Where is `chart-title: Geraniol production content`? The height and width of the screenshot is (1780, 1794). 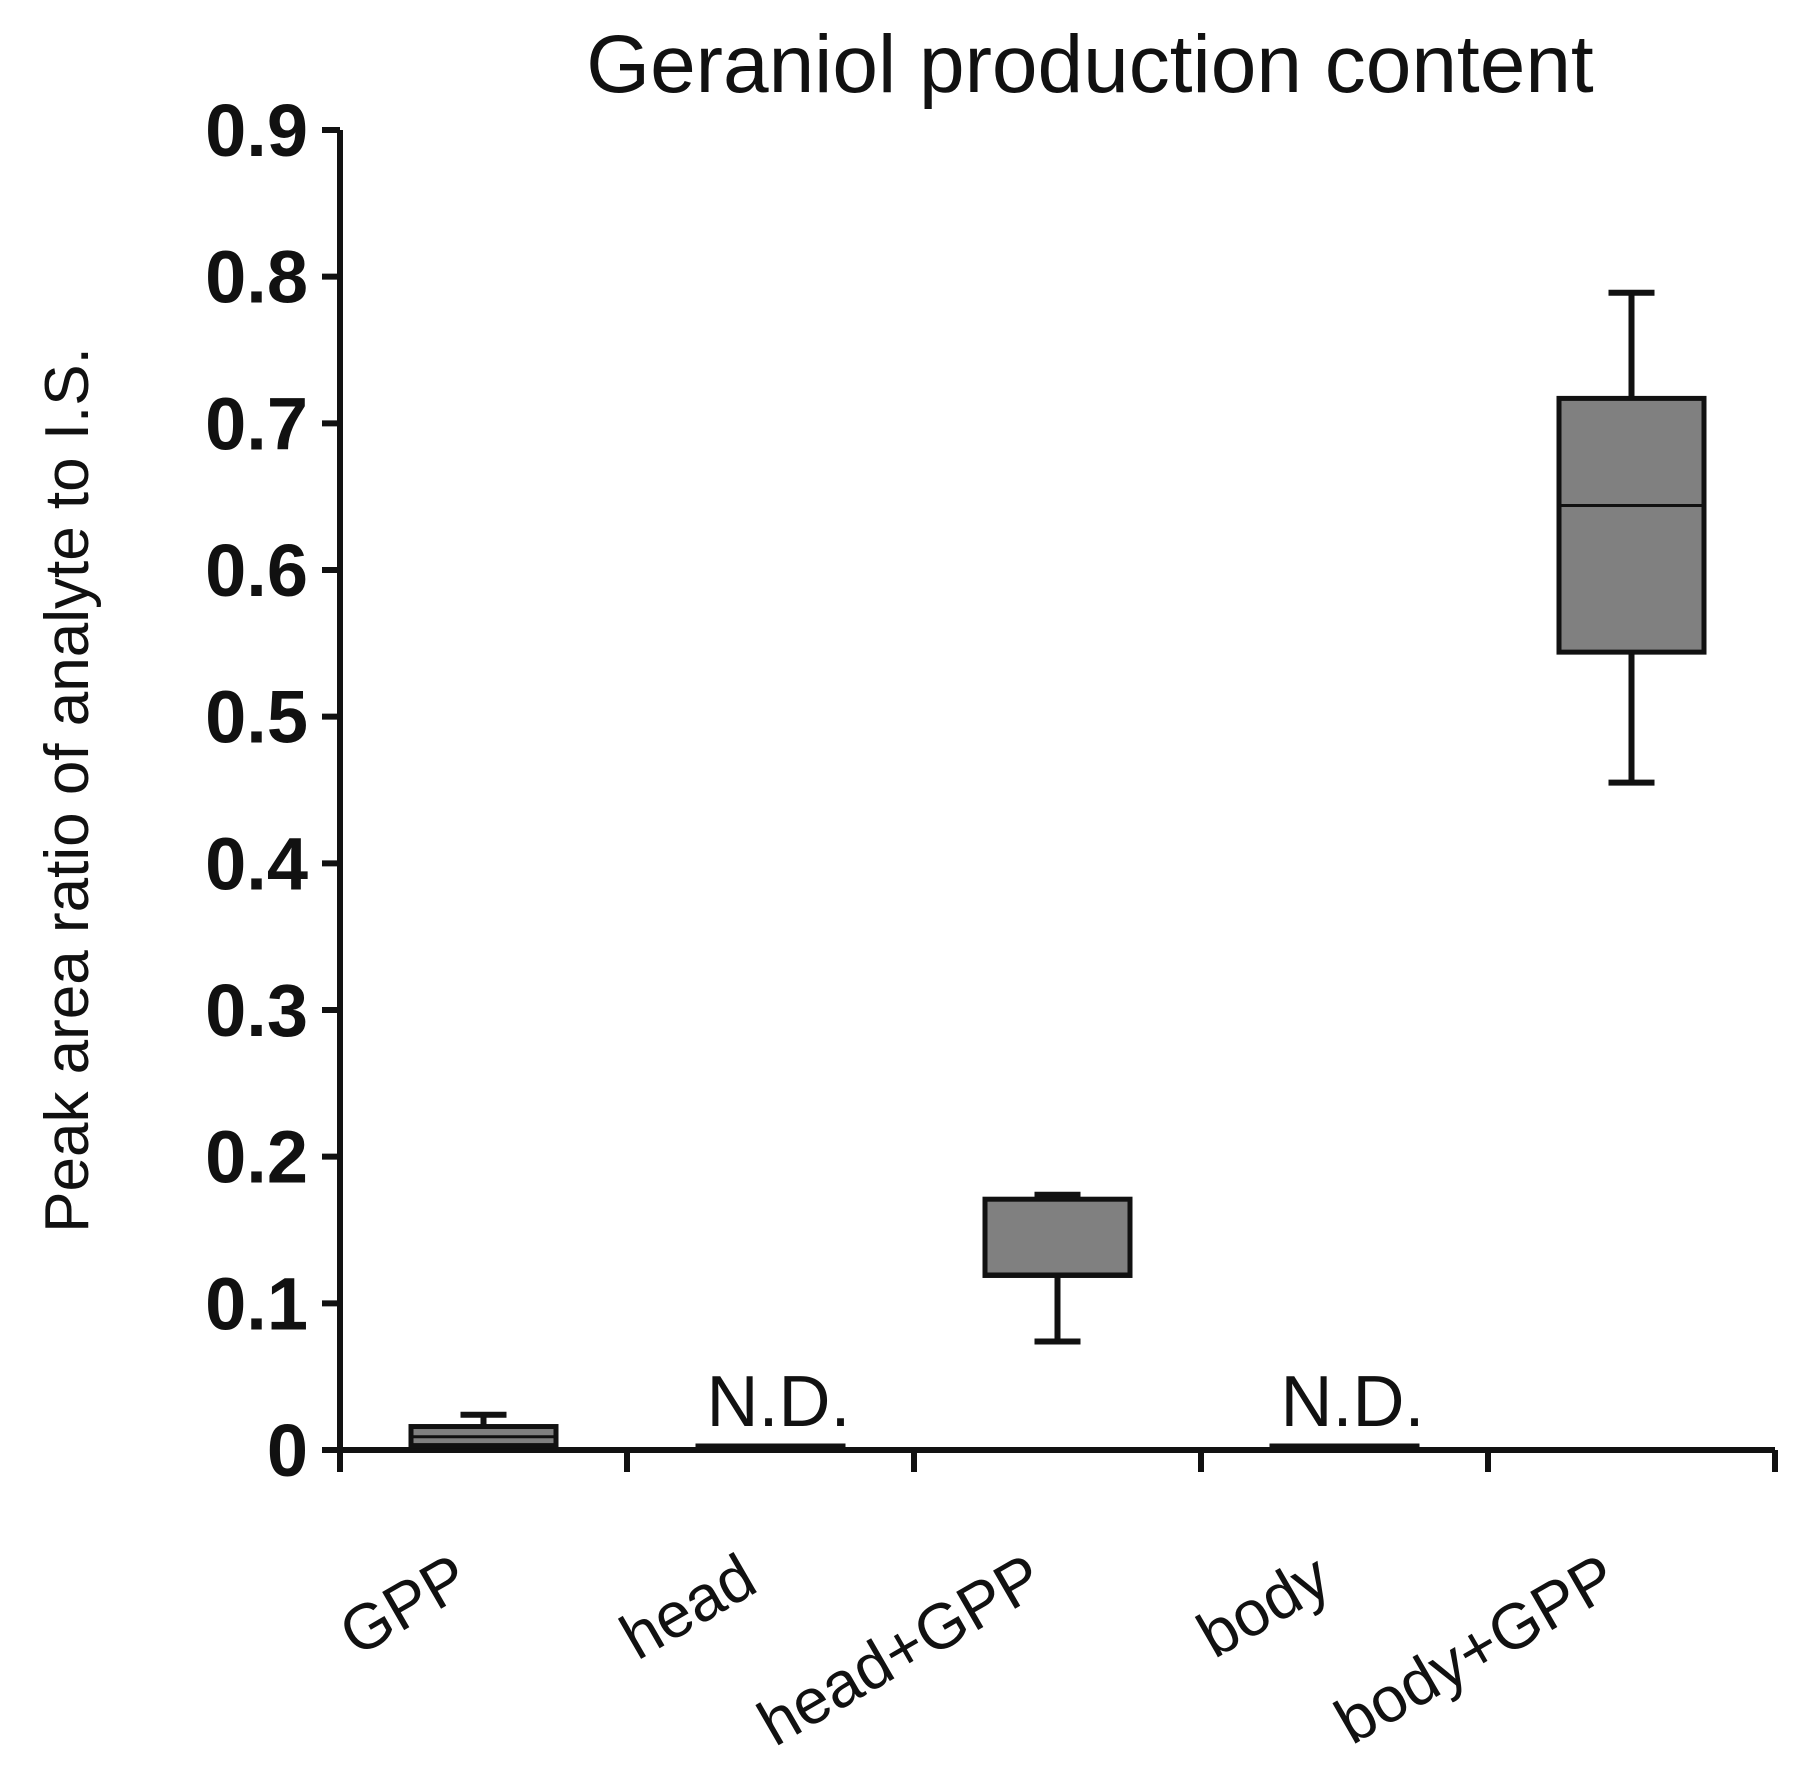 chart-title: Geraniol production content is located at coordinates (1090, 64).